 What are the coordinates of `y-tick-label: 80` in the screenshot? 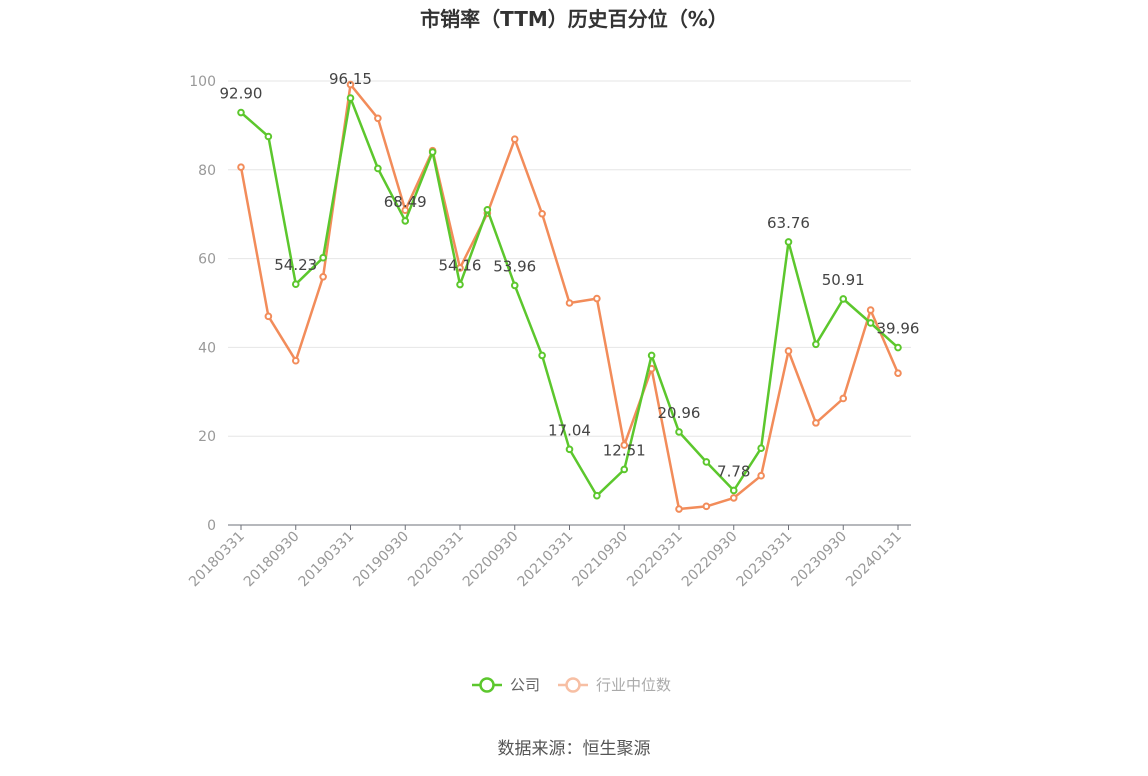 It's located at (207, 171).